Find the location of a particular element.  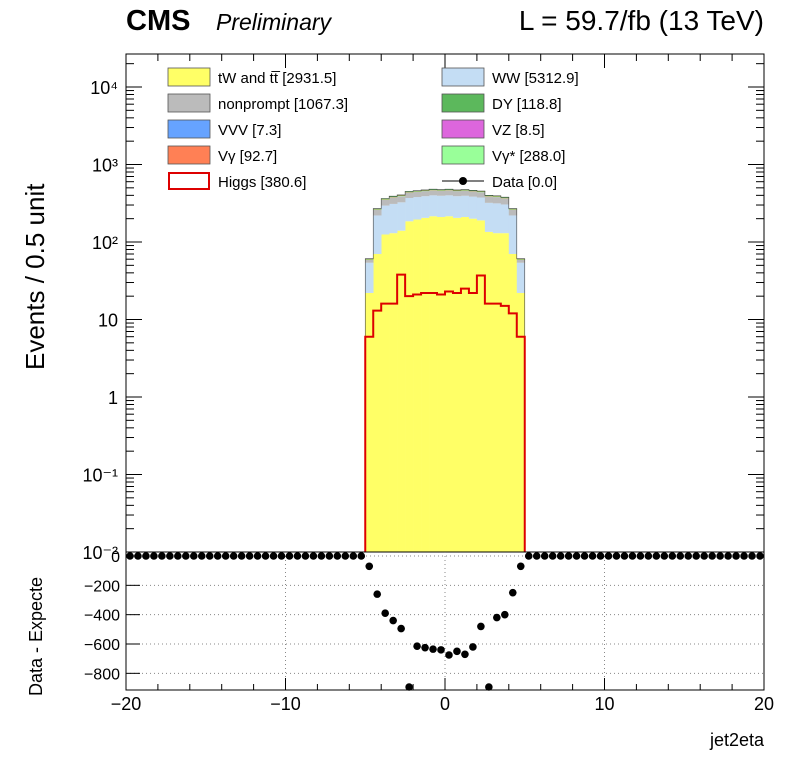

legend-label: Higgs [380.6] is located at coordinates (262, 182).